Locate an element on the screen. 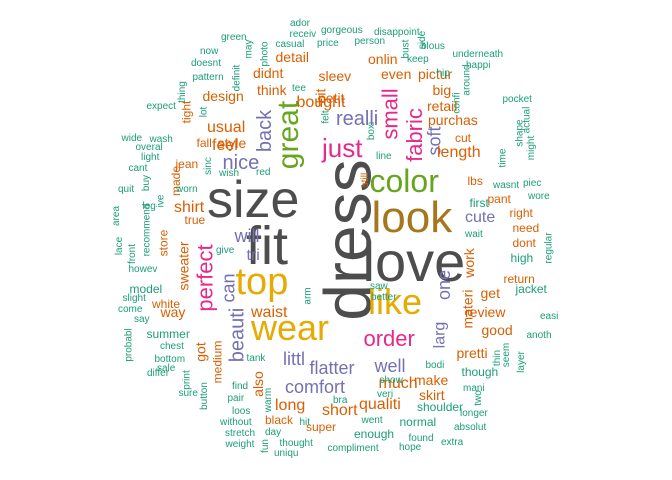  word-bit: bit is located at coordinates (319, 96).